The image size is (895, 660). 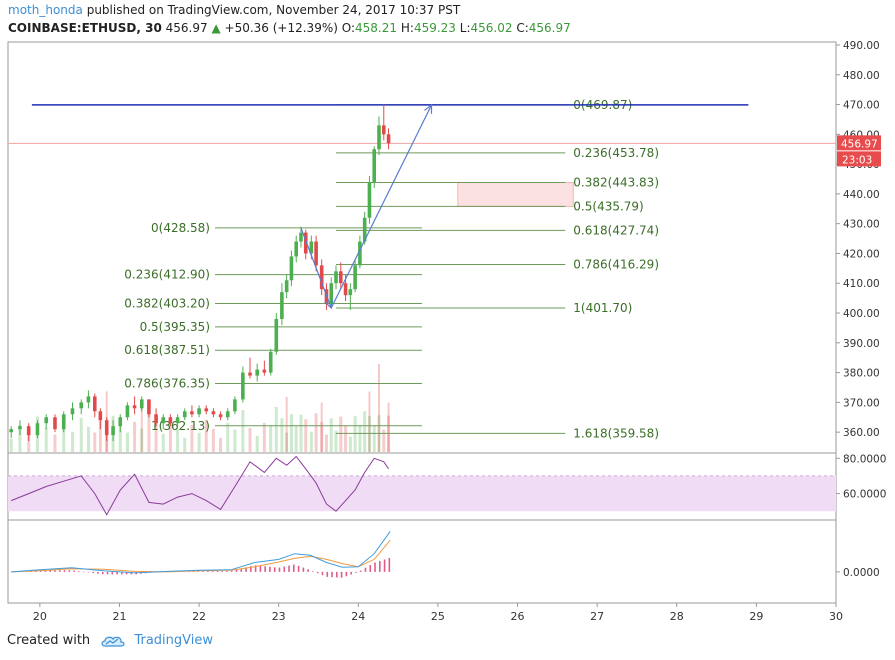 What do you see at coordinates (113, 641) in the screenshot?
I see `tradingview-cloud-icon` at bounding box center [113, 641].